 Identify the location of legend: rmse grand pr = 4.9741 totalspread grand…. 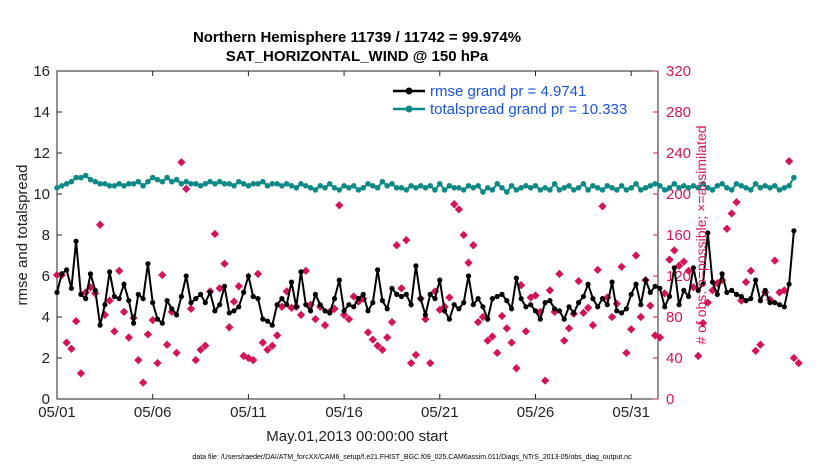
(510, 100).